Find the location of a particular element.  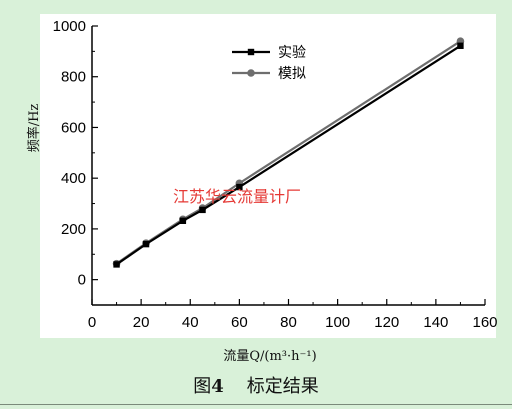

x-tick-label: 120 is located at coordinates (386, 322).